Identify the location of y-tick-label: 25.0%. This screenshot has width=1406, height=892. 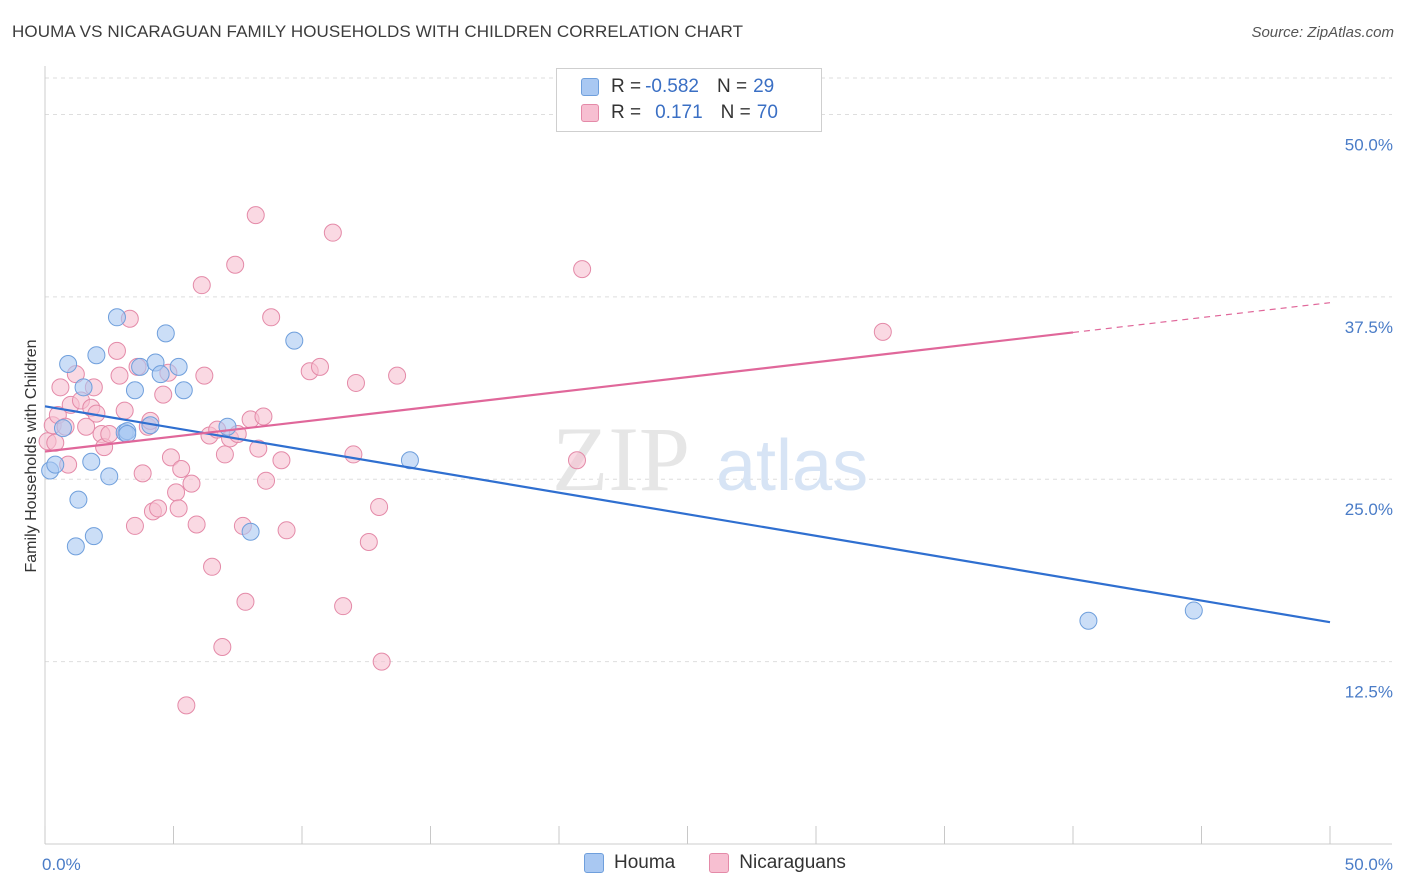
(1369, 509).